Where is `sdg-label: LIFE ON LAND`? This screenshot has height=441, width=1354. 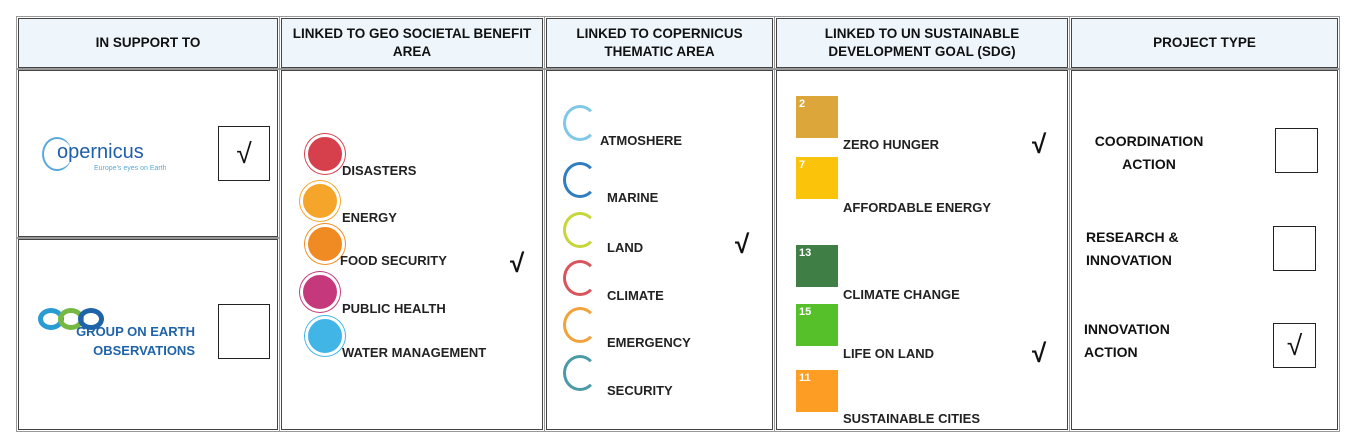 sdg-label: LIFE ON LAND is located at coordinates (888, 353).